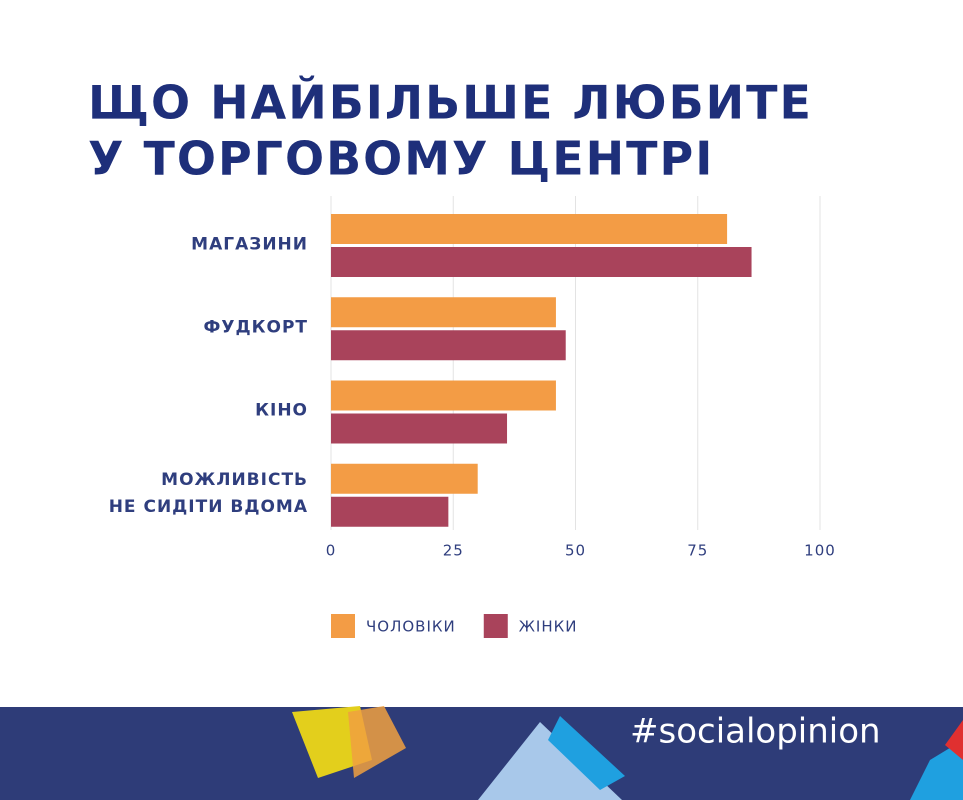 The height and width of the screenshot is (800, 963). I want to click on y-tick-label: МАГАЗИНИ, so click(249, 244).